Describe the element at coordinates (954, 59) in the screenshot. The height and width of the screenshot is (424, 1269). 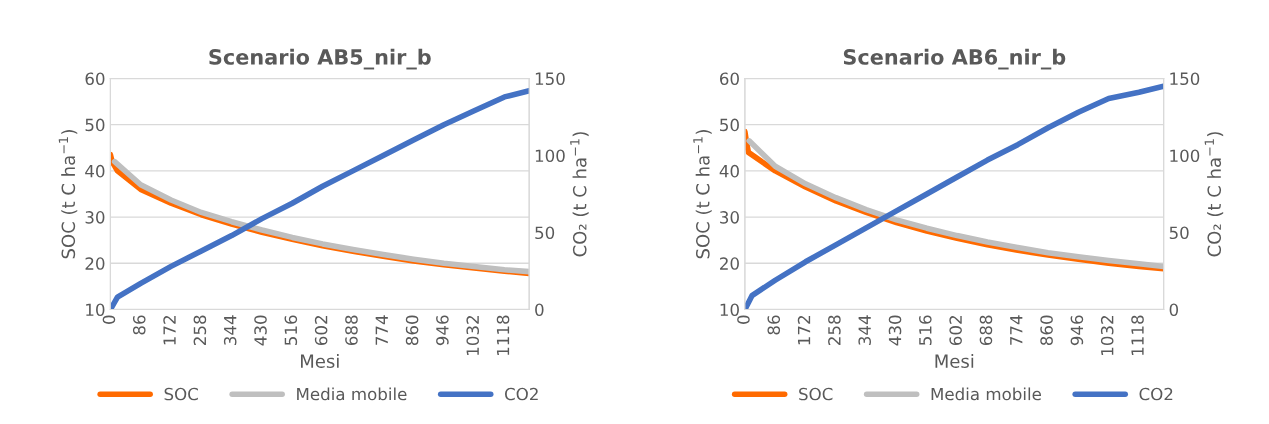
I see `chart-title: Scenario AB6_nir_b` at that location.